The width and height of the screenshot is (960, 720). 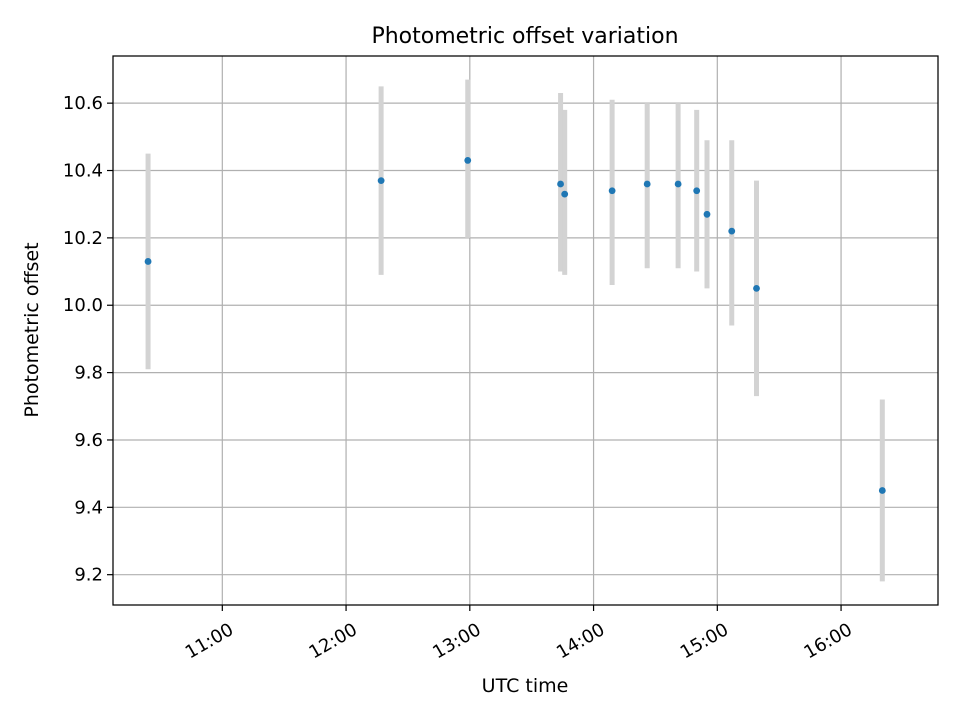 What do you see at coordinates (32, 329) in the screenshot?
I see `y-axis-label: Photometric offset` at bounding box center [32, 329].